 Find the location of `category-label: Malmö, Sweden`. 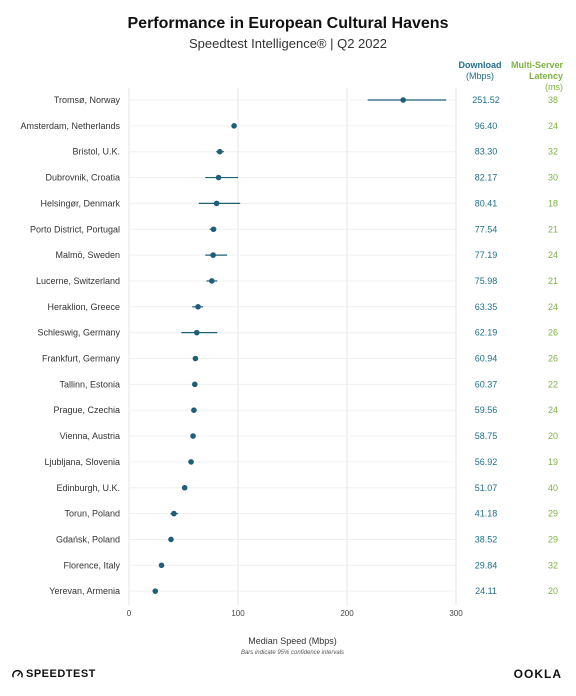

category-label: Malmö, Sweden is located at coordinates (87, 255).